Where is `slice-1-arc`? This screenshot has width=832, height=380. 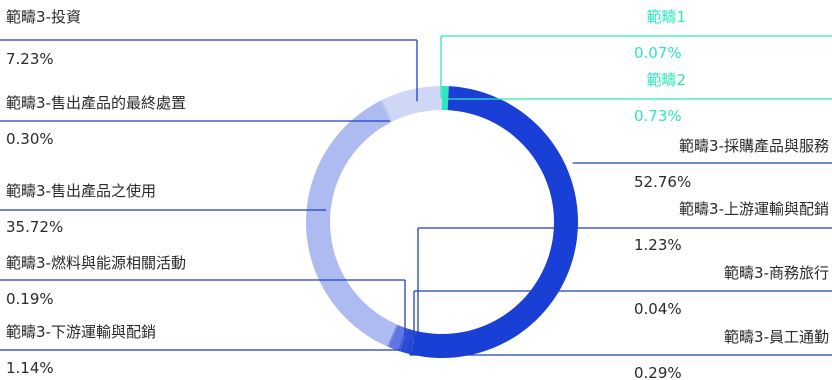 slice-1-arc is located at coordinates (445, 98).